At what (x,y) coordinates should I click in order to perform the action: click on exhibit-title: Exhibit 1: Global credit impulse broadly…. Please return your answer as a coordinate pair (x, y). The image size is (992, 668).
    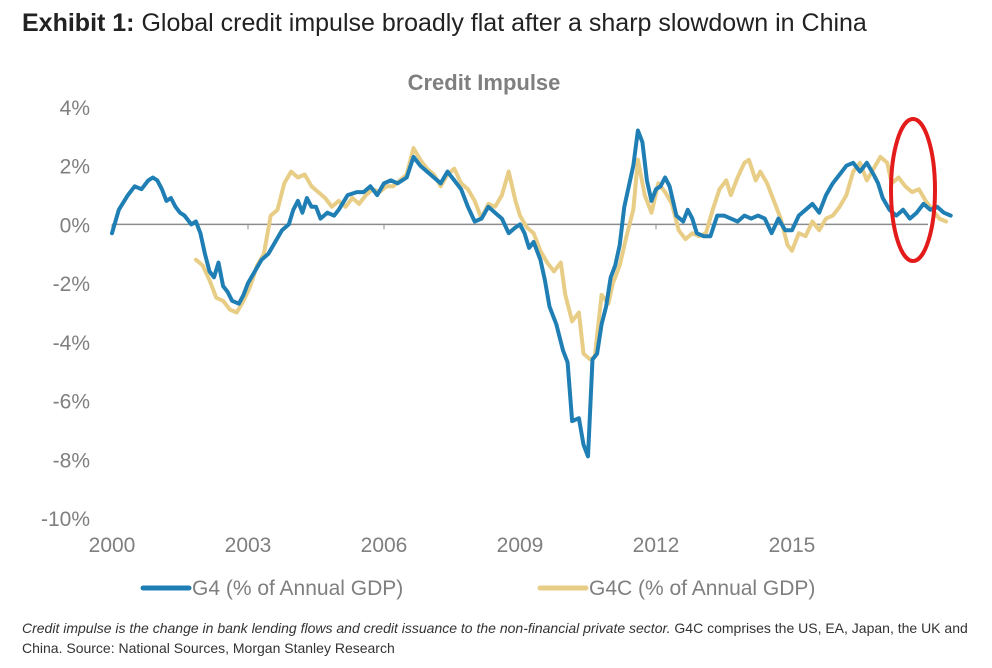
    Looking at the image, I should click on (444, 23).